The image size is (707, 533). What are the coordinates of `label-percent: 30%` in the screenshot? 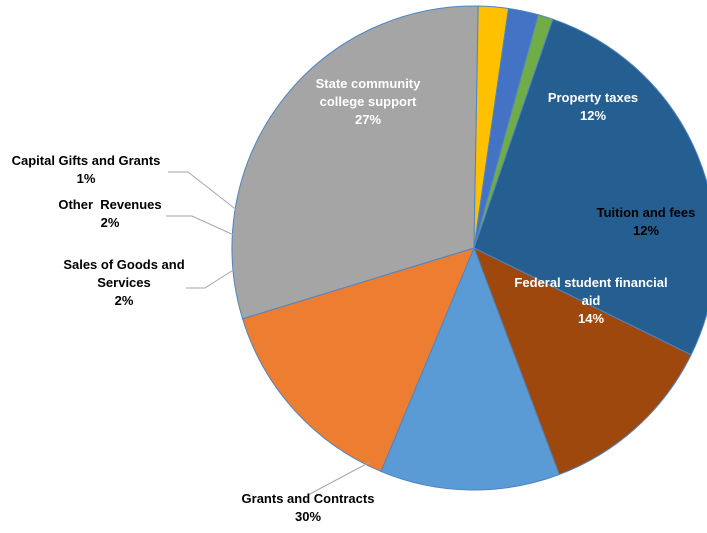 It's located at (308, 516).